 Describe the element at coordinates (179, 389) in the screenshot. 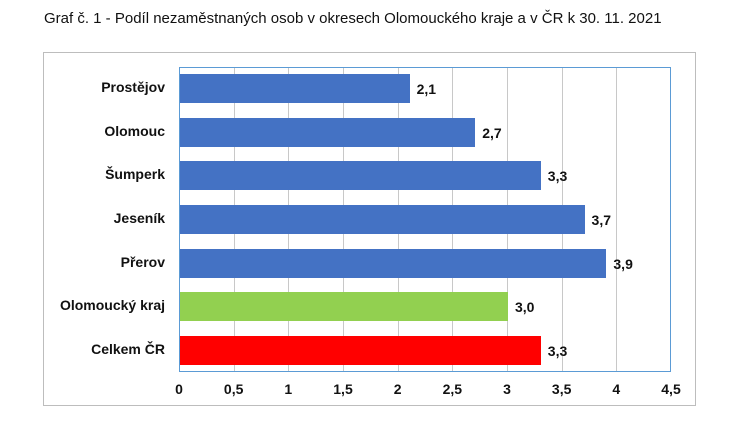

I see `x-tick-label: 0` at that location.